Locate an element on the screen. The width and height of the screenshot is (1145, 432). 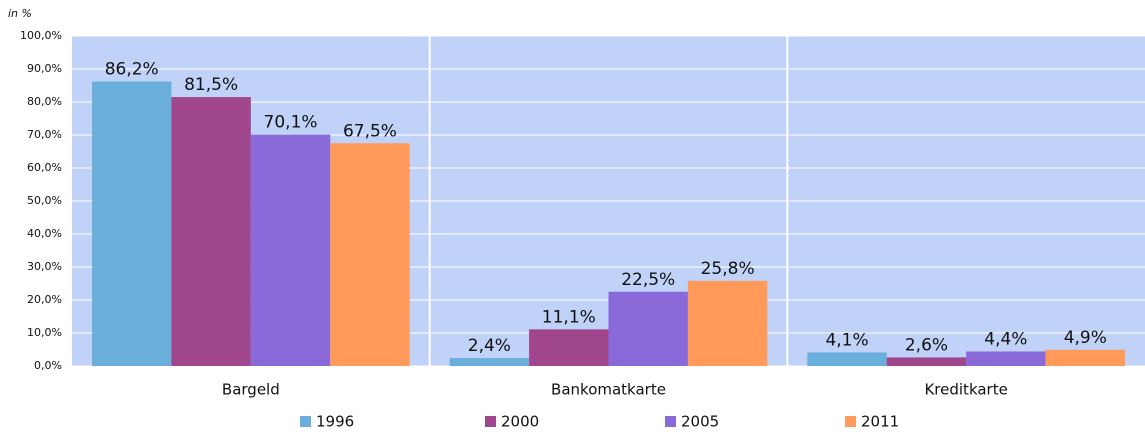
y-tick-label: 30,0% is located at coordinates (44, 266).